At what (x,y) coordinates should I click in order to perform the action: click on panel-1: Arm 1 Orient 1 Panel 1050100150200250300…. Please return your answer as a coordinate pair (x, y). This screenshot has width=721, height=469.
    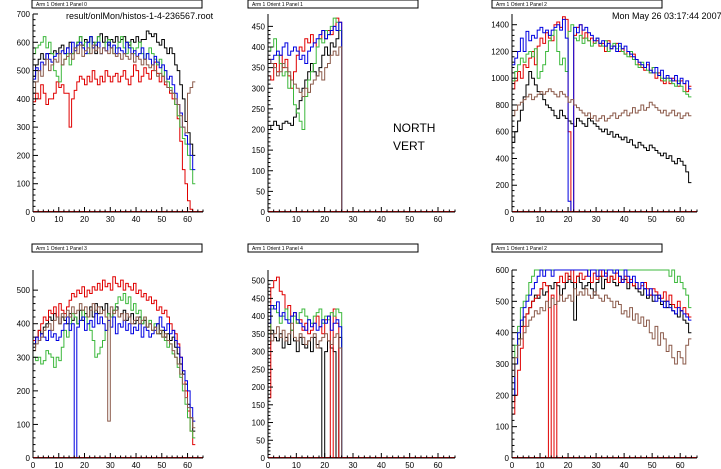
    Looking at the image, I should click on (351, 112).